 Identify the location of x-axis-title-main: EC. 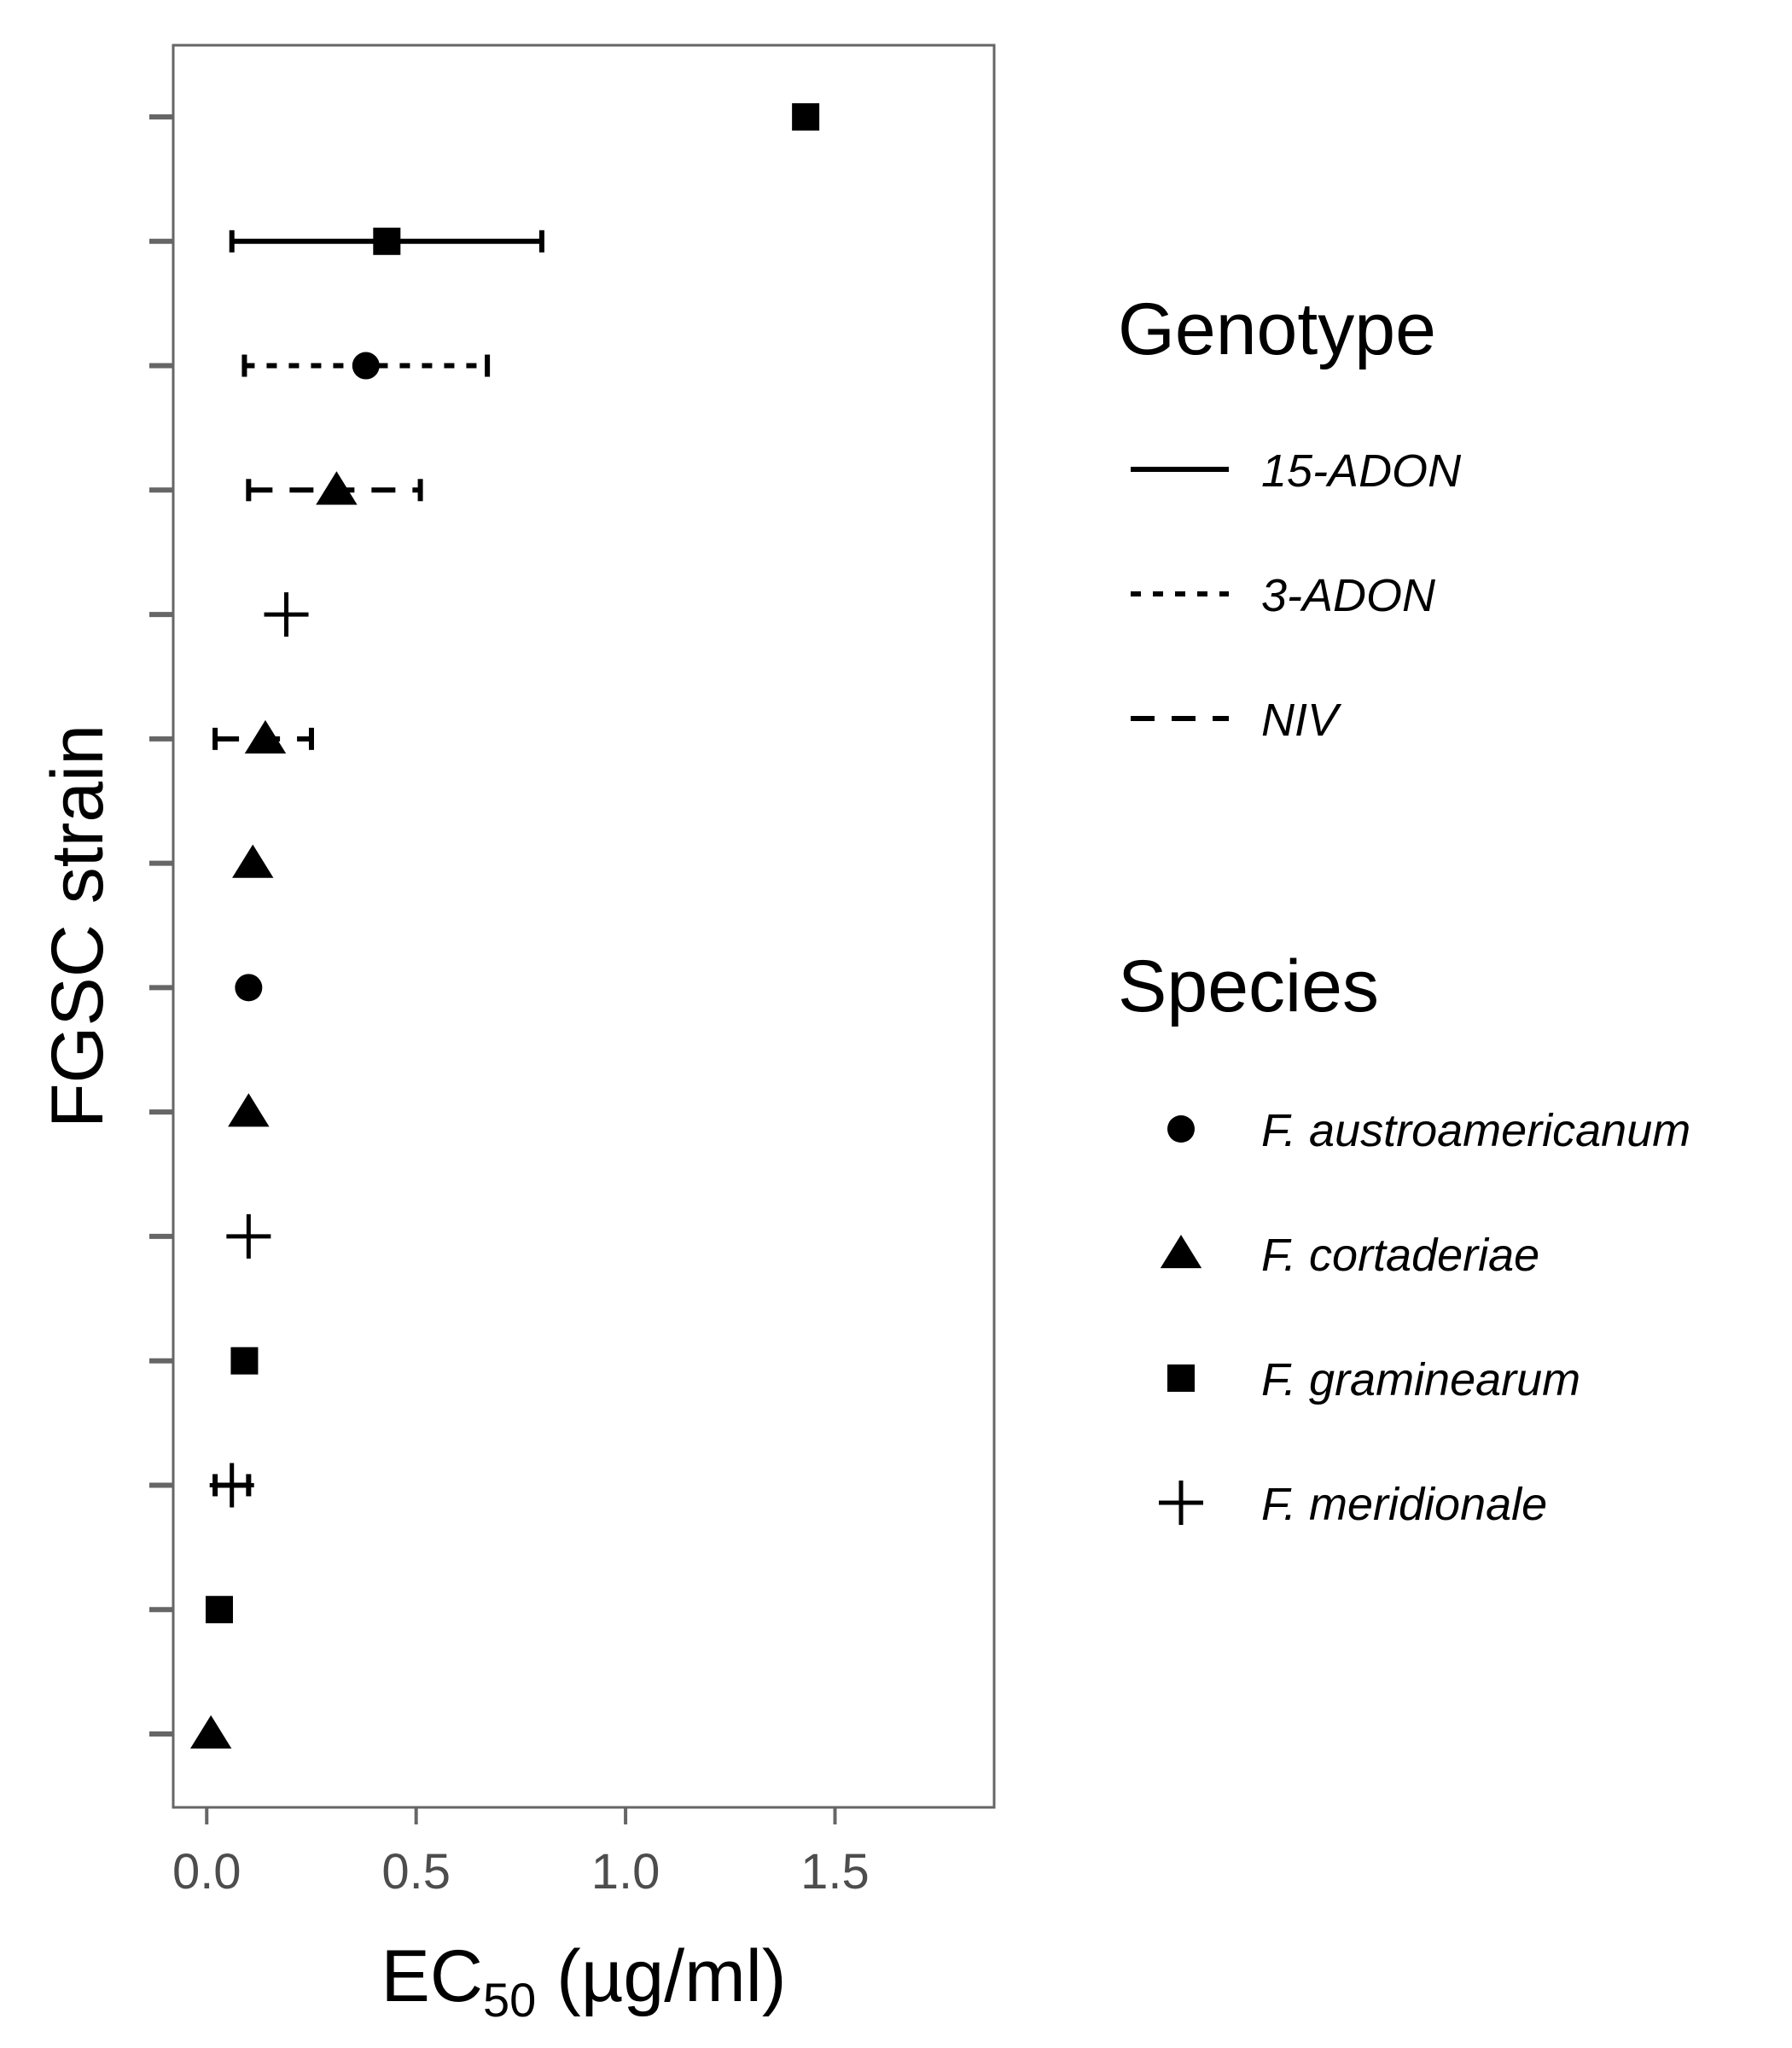
(432, 1976).